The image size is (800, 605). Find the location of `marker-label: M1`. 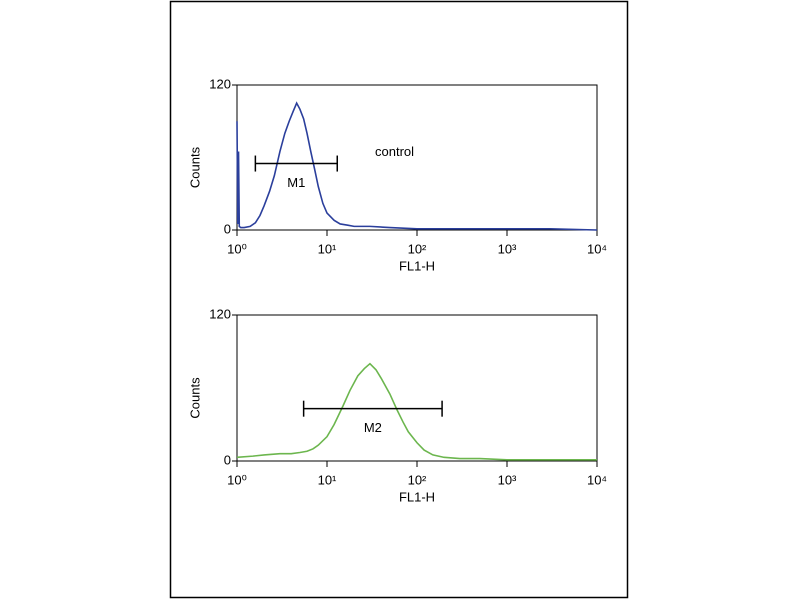

marker-label: M1 is located at coordinates (296, 182).